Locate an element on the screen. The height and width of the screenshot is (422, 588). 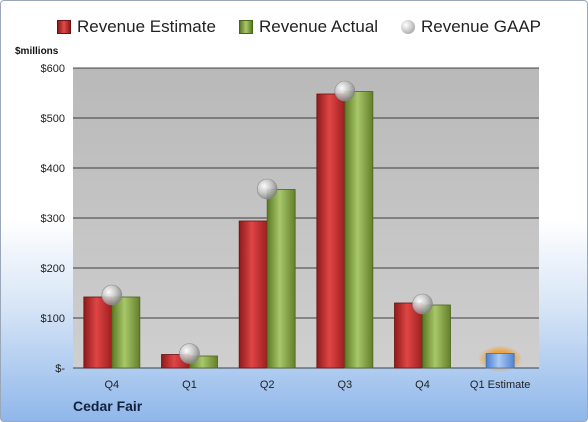
x-tick-label: Q1 Estimate is located at coordinates (500, 385).